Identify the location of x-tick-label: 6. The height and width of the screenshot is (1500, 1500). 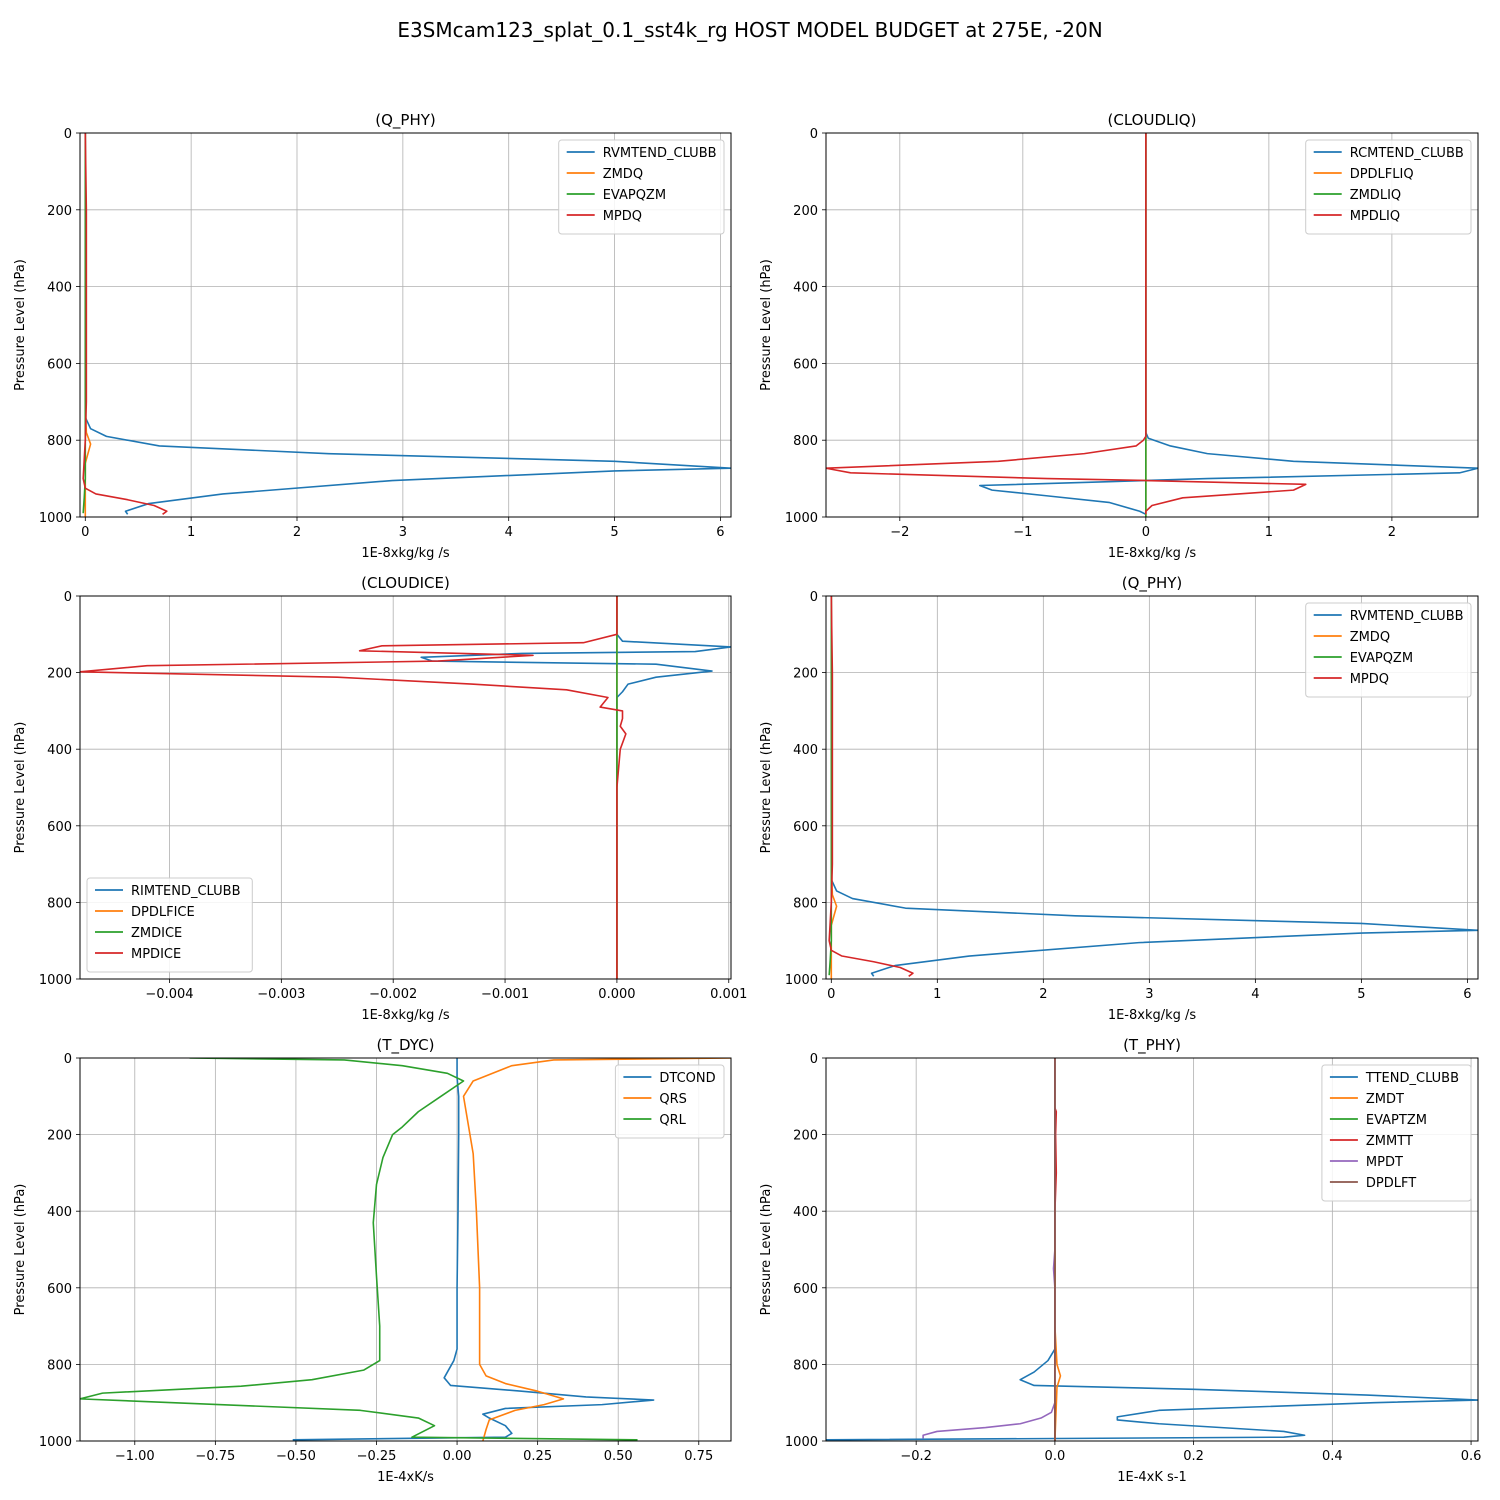
(720, 532).